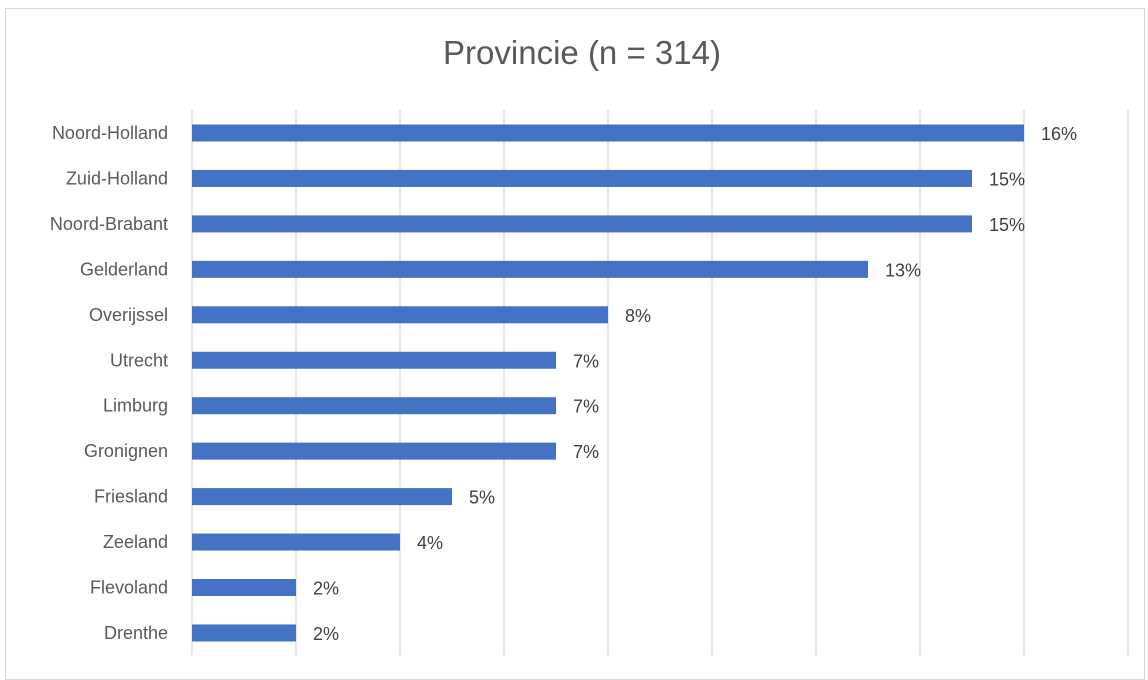  I want to click on category-label: Zuid-Holland, so click(117, 178).